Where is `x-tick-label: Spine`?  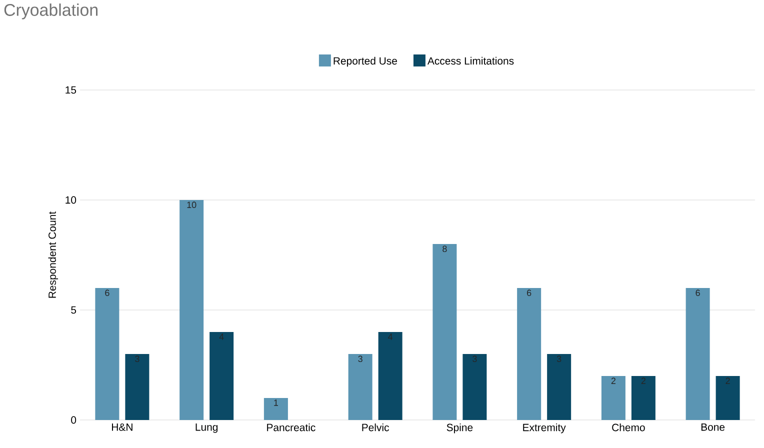
x-tick-label: Spine is located at coordinates (459, 429).